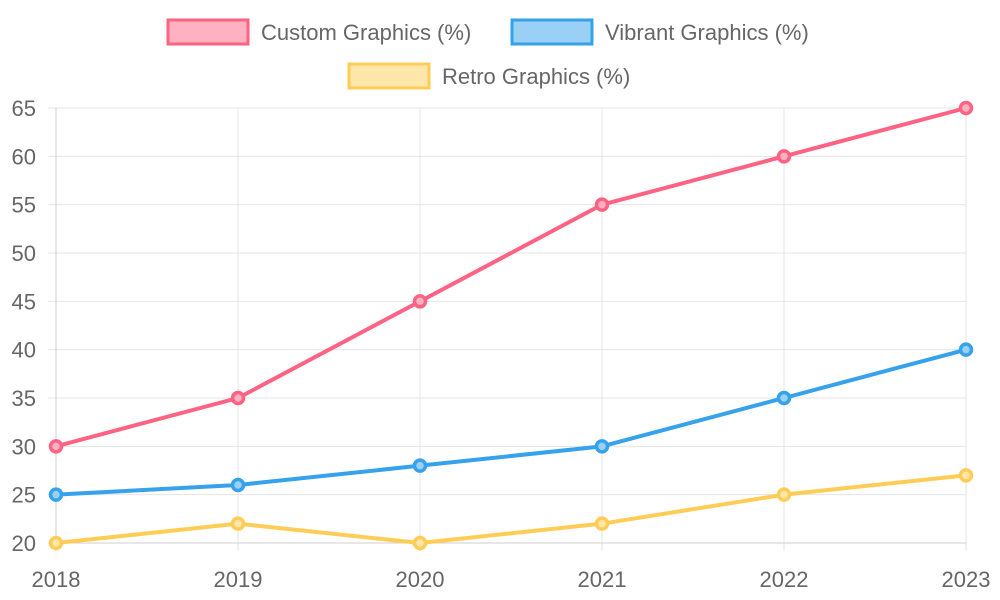 Image resolution: width=1000 pixels, height=600 pixels. I want to click on legend-item-2: Retro Graphics (%), so click(488, 76).